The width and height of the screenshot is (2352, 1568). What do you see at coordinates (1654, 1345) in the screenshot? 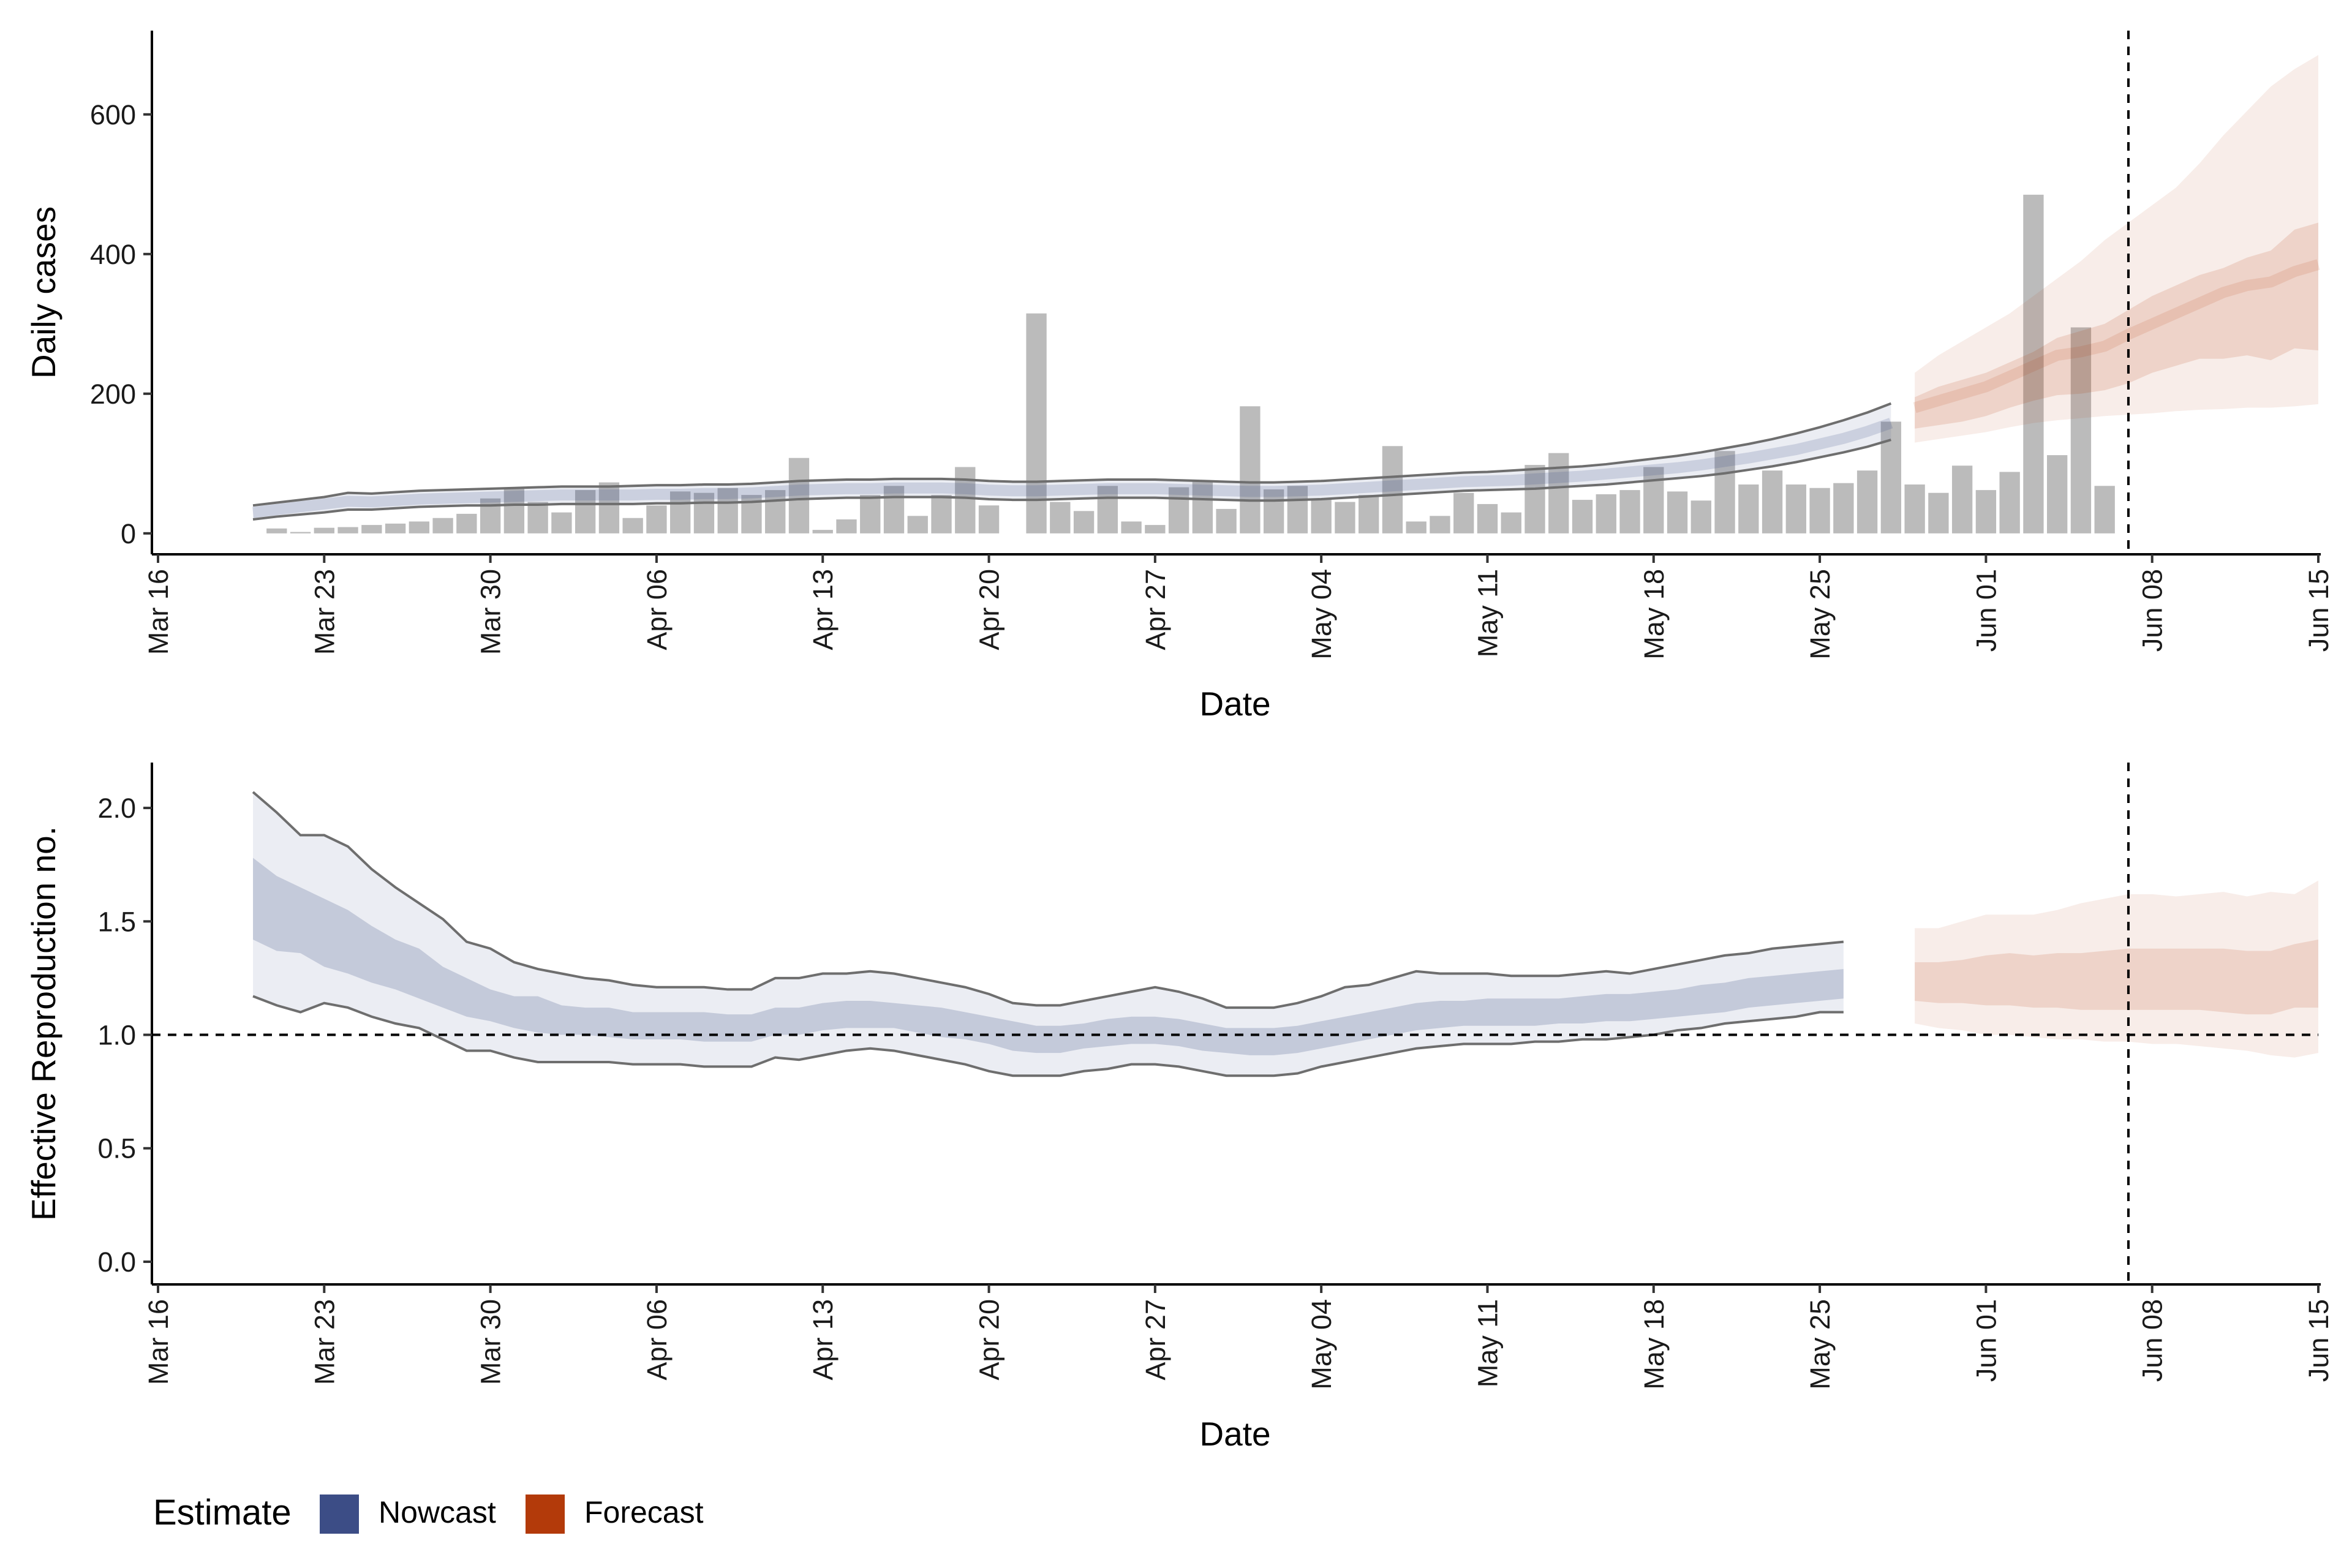
I see `rt-x-tick-label: May 18` at bounding box center [1654, 1345].